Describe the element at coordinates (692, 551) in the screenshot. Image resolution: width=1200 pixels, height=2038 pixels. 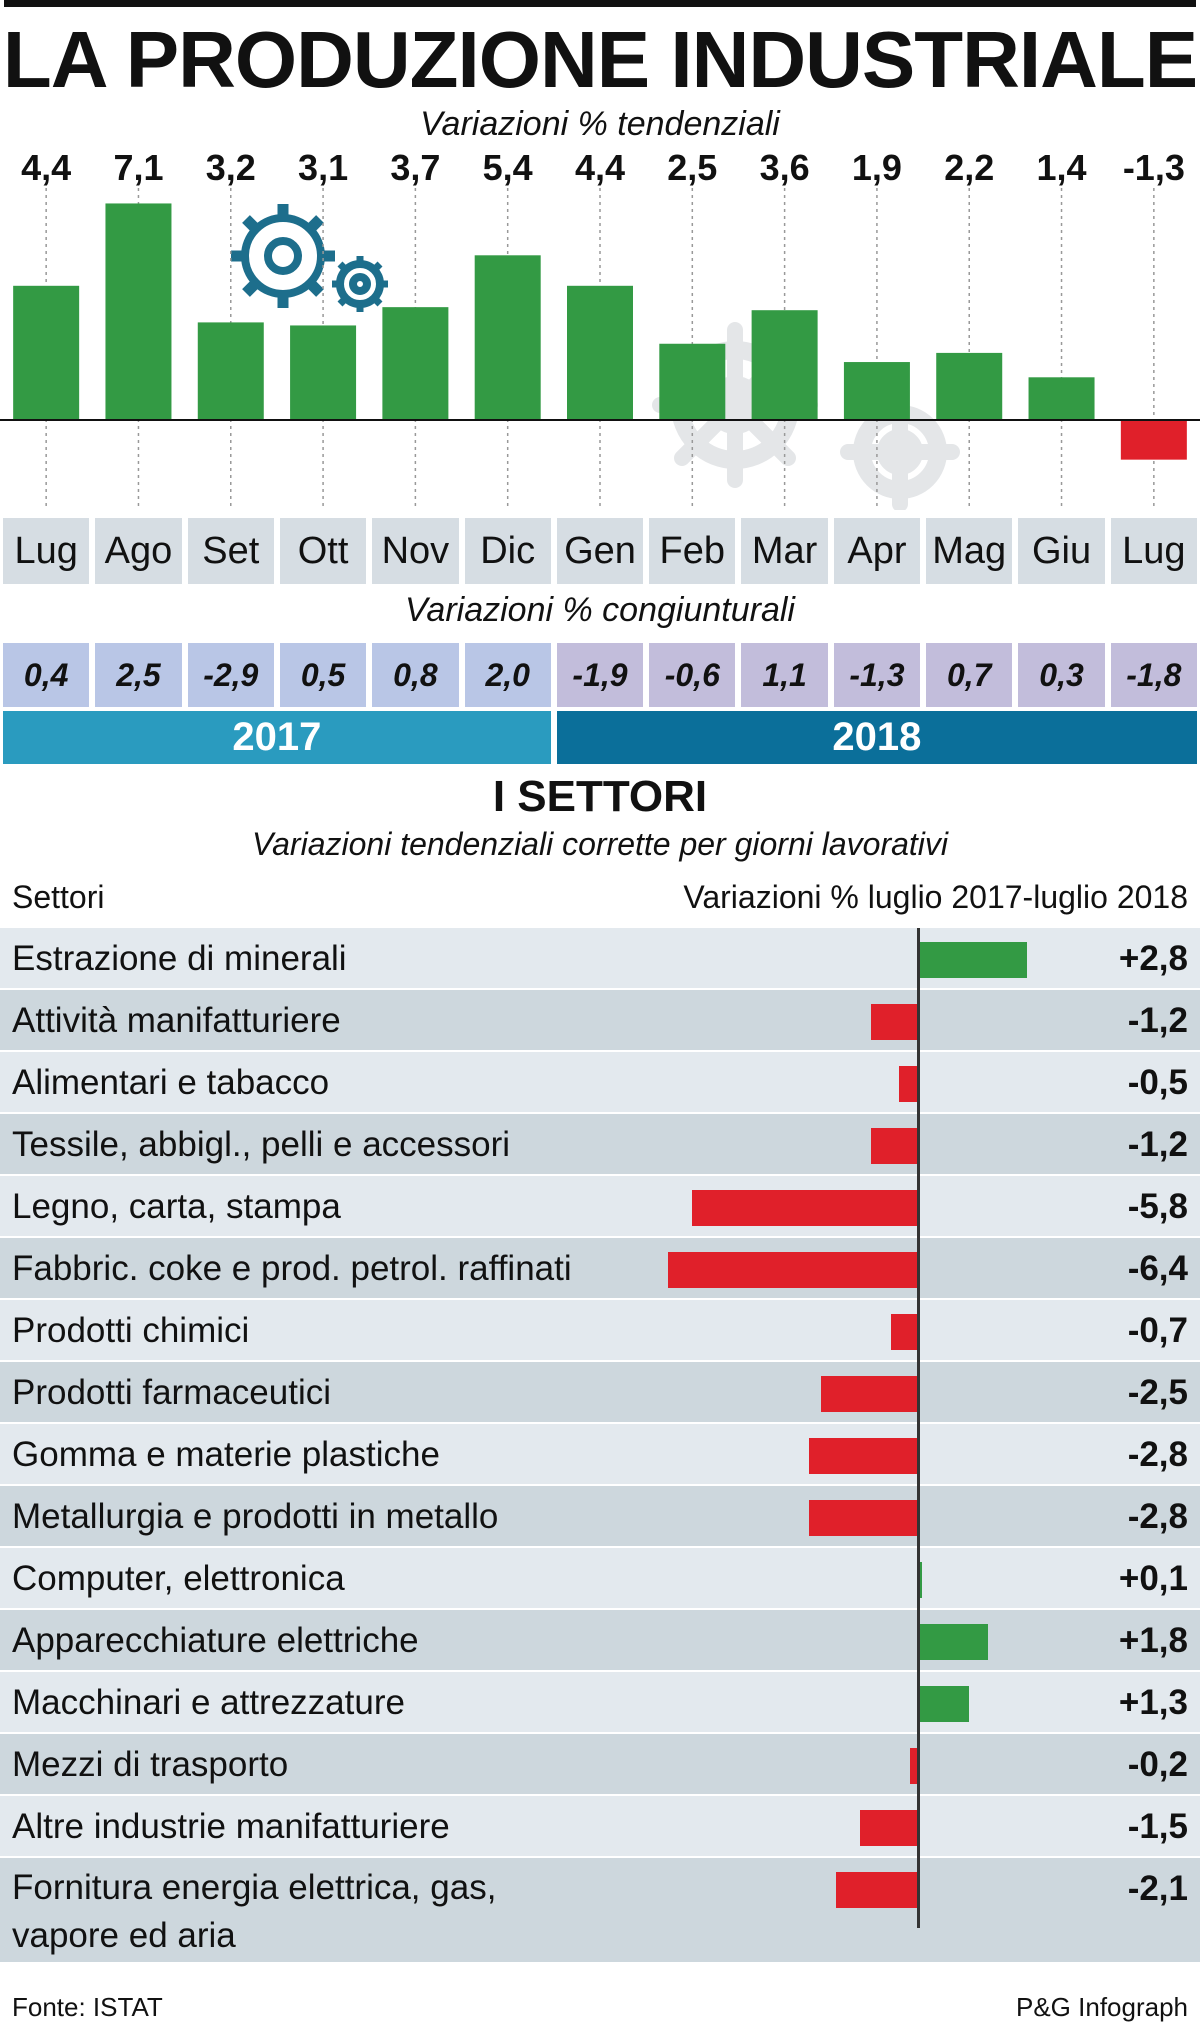
I see `month-label: Feb` at that location.